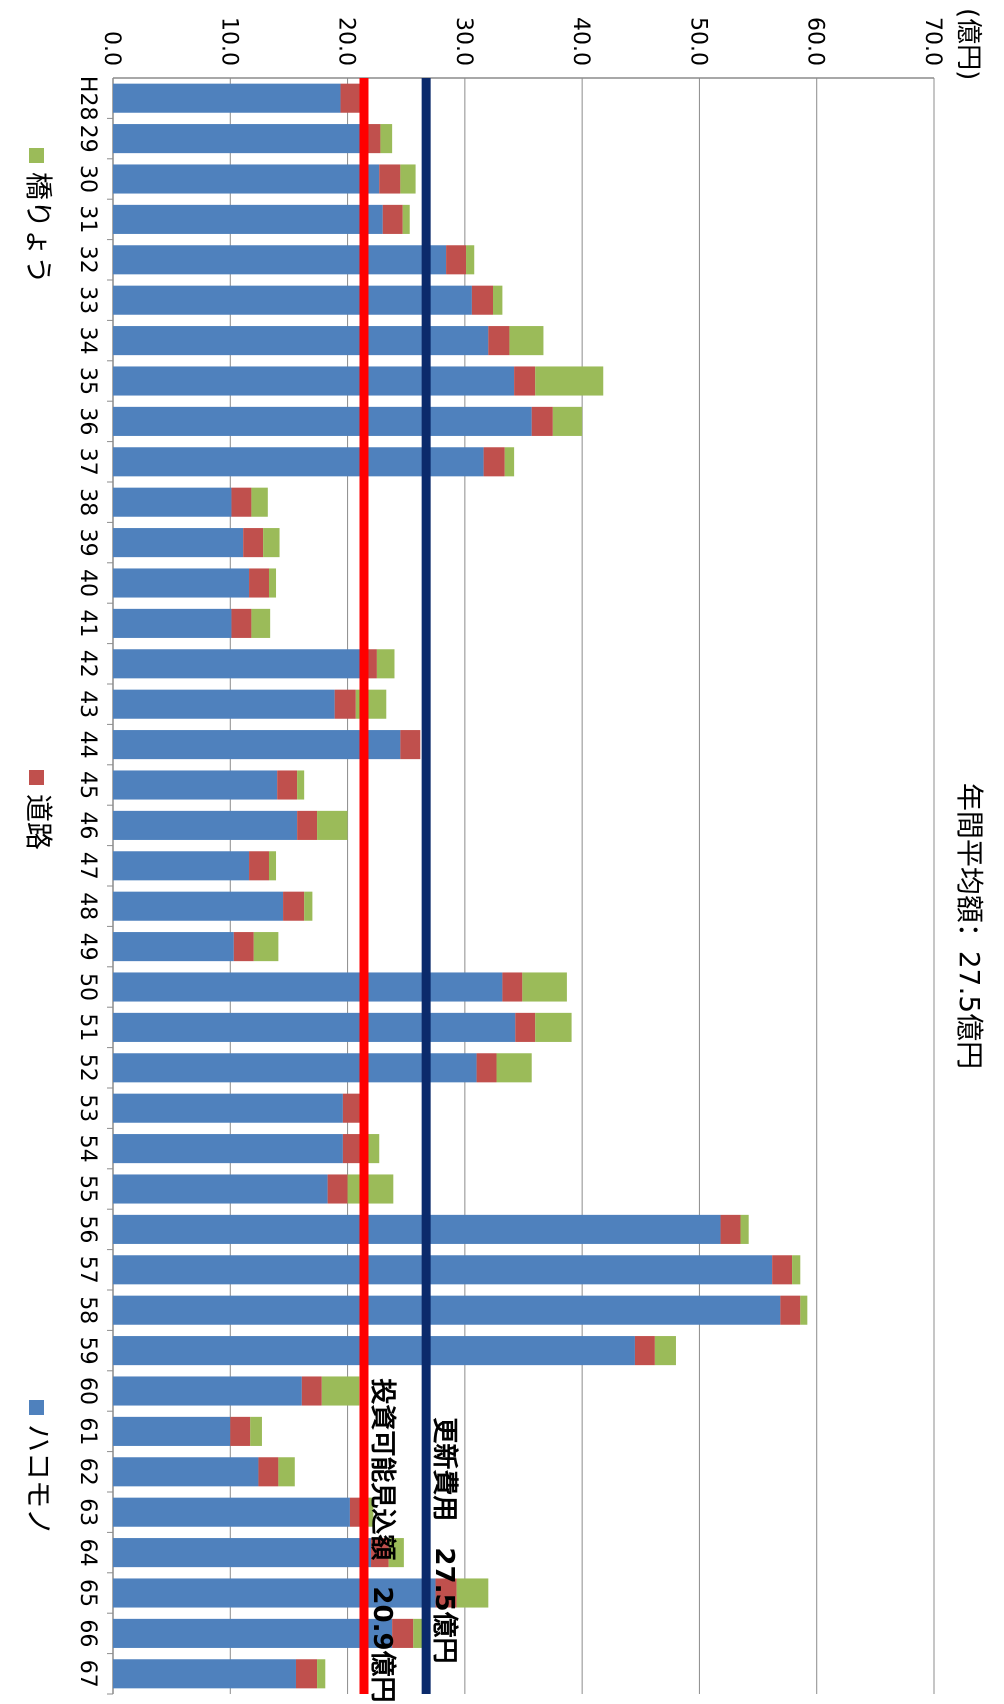  I want to click on x-tick-label: 40, so click(87, 583).